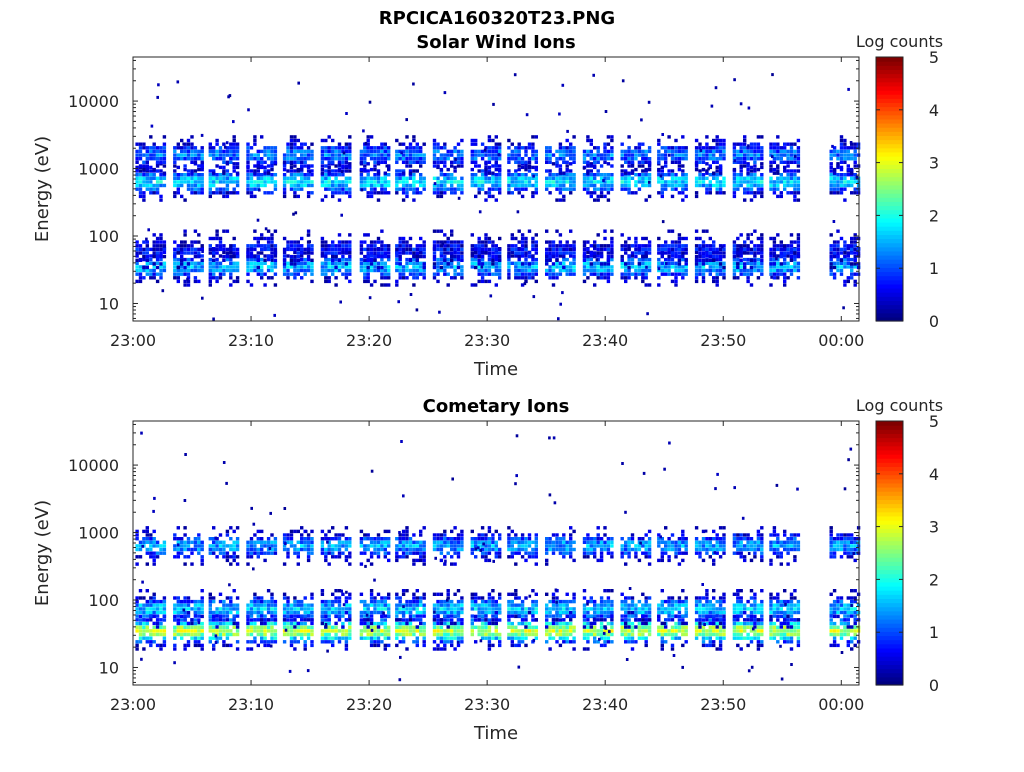  I want to click on colorbar-segment, so click(889, 265).